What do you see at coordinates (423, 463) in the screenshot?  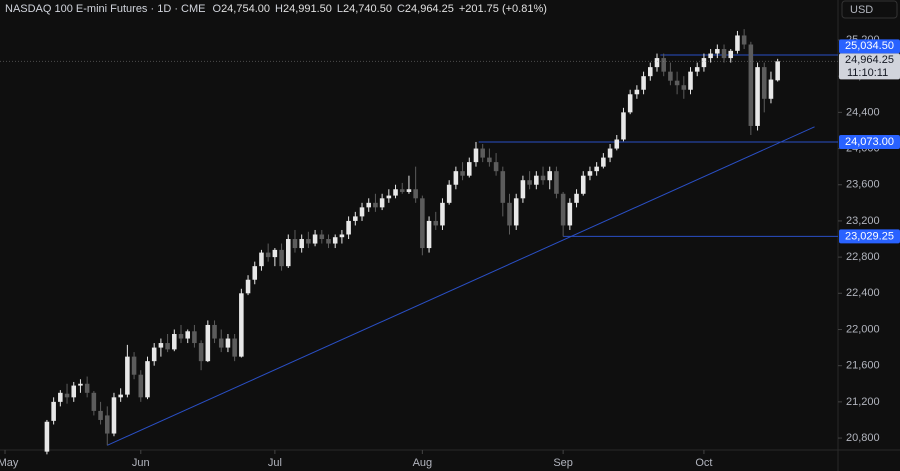 I see `x-tick-label: Aug` at bounding box center [423, 463].